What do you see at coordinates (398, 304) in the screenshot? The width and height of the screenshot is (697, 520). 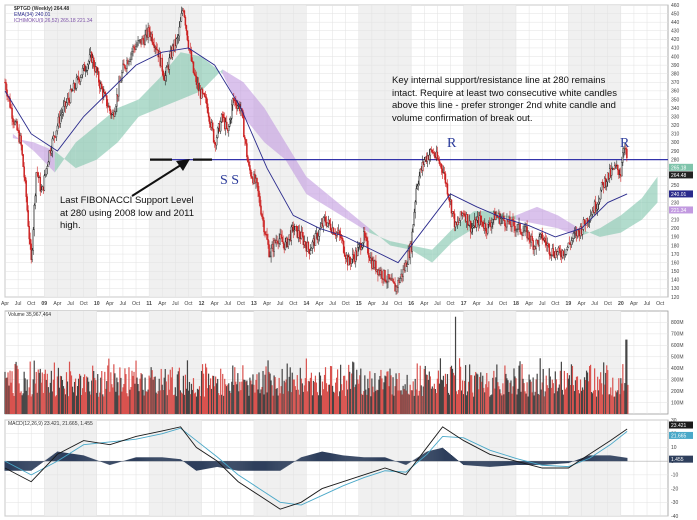 I see `x-axis-label: Oct` at bounding box center [398, 304].